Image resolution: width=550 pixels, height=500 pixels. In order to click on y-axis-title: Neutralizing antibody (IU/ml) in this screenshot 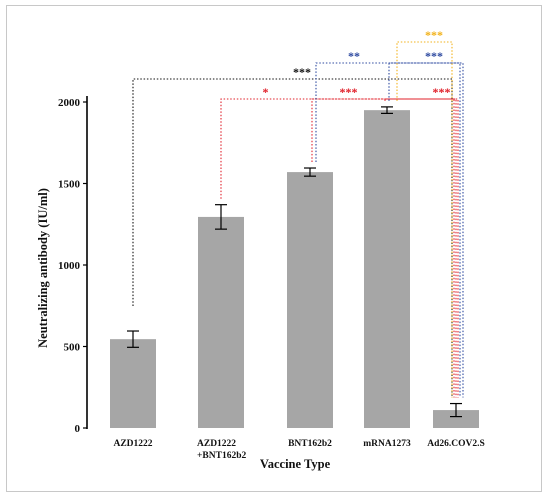, I will do `click(43, 268)`.